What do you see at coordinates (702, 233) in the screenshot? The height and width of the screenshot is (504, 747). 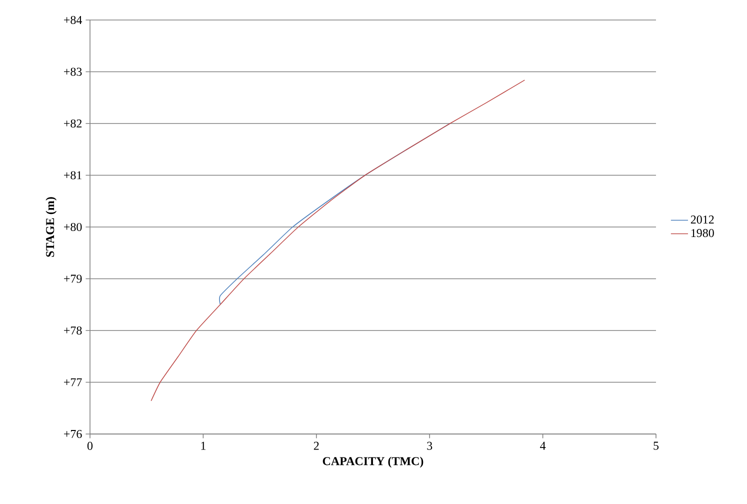 I see `legend-label: 1980` at bounding box center [702, 233].